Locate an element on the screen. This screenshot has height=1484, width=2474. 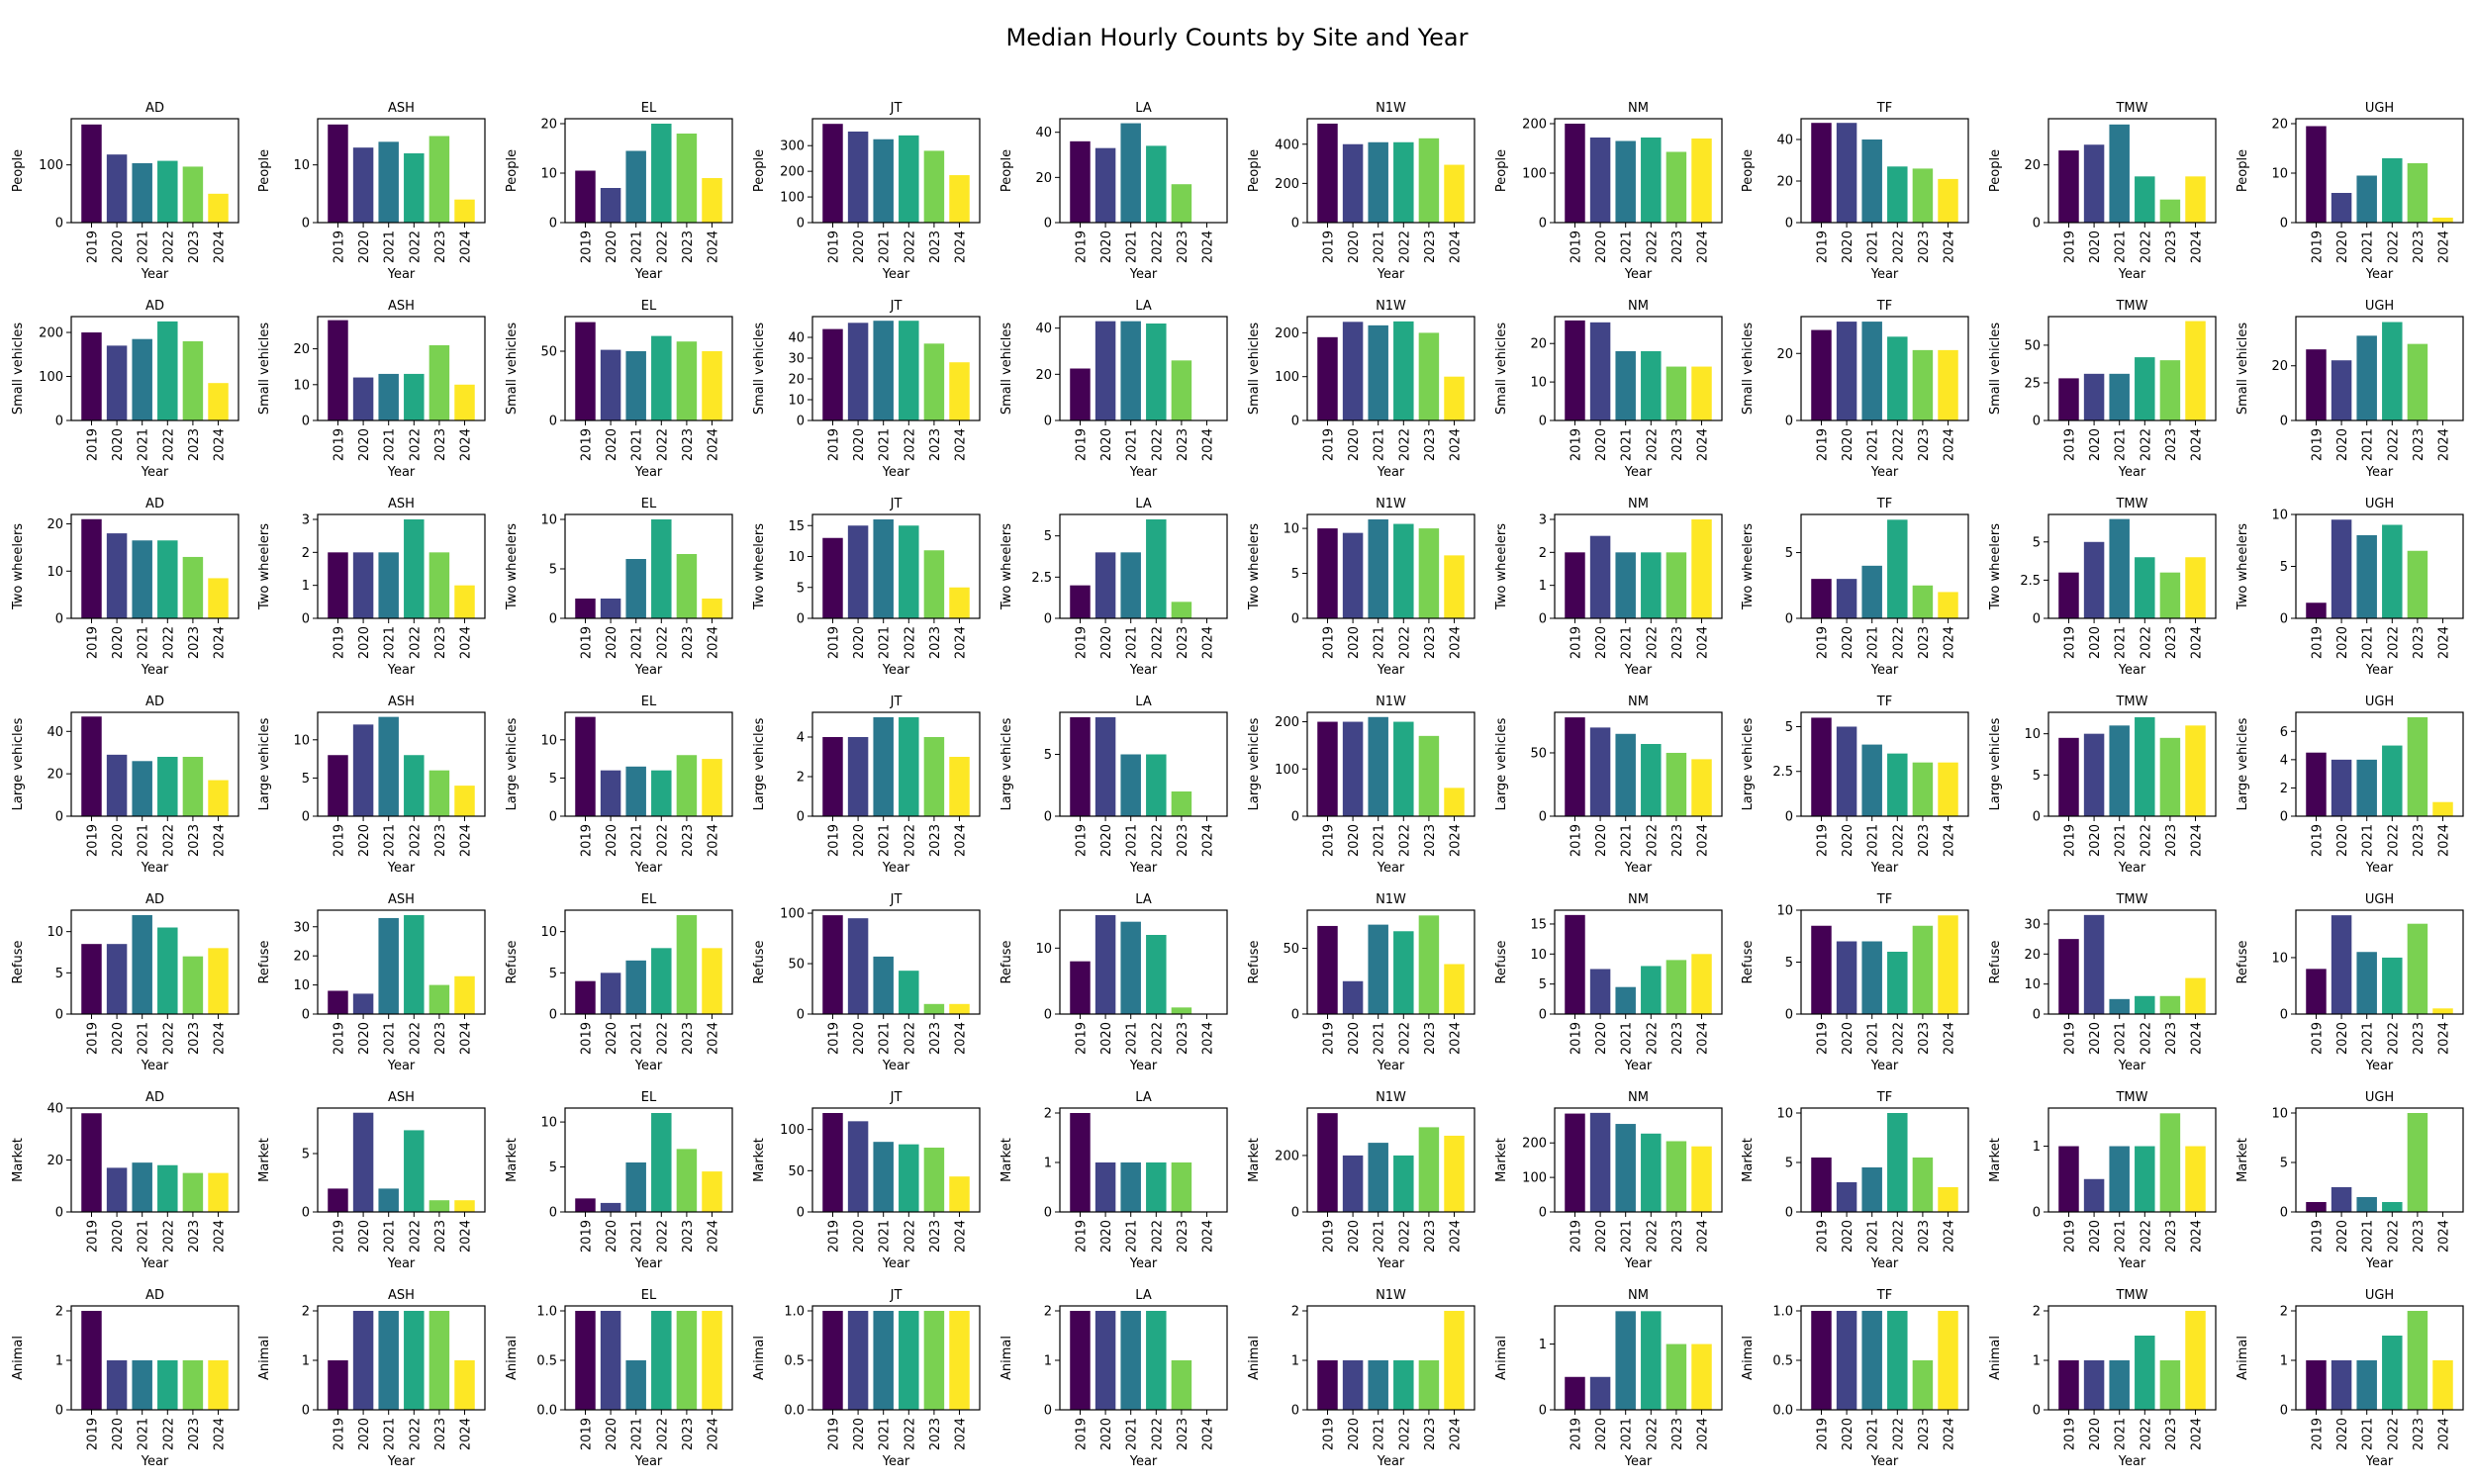
panel-title: TMW is located at coordinates (2131, 108).